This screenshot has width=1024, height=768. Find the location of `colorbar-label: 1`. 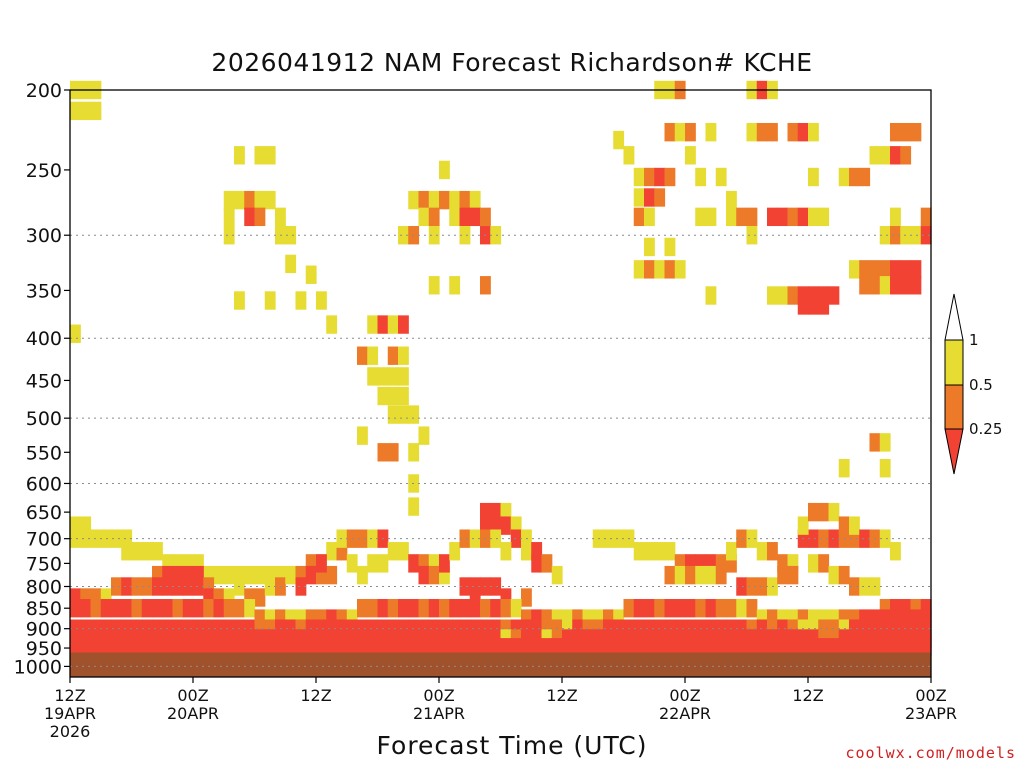

colorbar-label: 1 is located at coordinates (974, 340).